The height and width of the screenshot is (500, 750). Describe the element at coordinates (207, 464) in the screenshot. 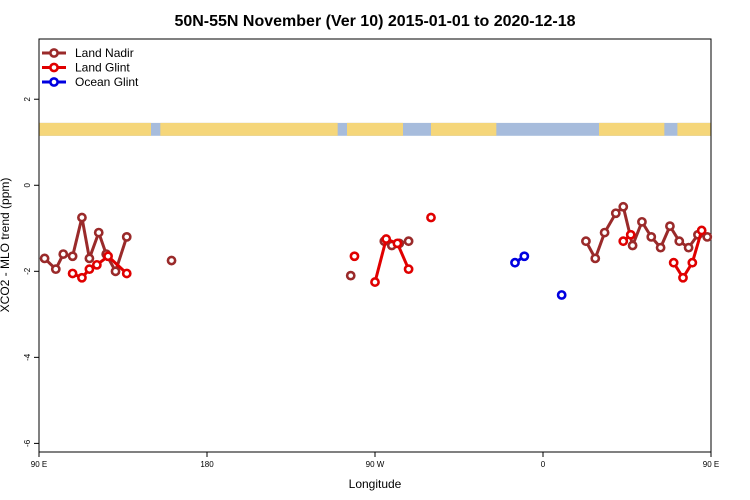

I see `x-tick-label: 180` at that location.